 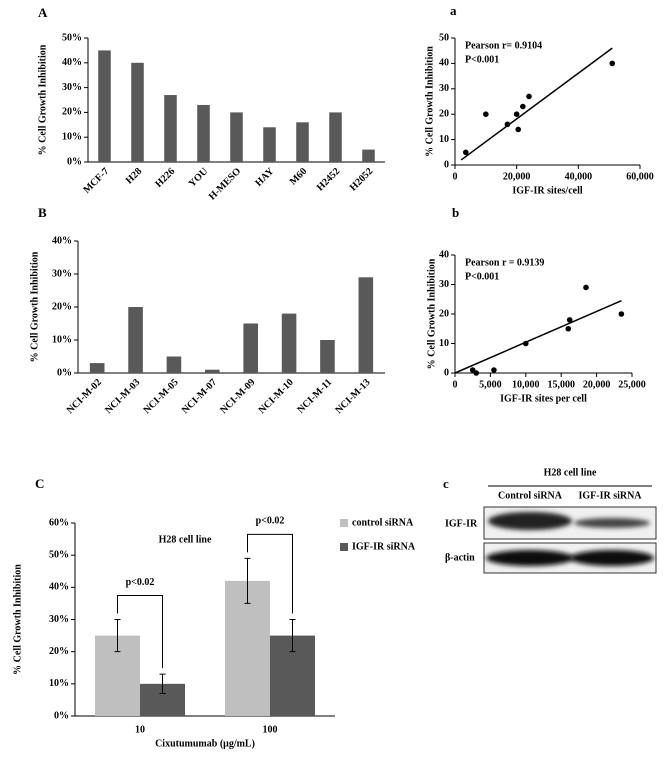 What do you see at coordinates (579, 176) in the screenshot?
I see `x-tick-label: 40,000` at bounding box center [579, 176].